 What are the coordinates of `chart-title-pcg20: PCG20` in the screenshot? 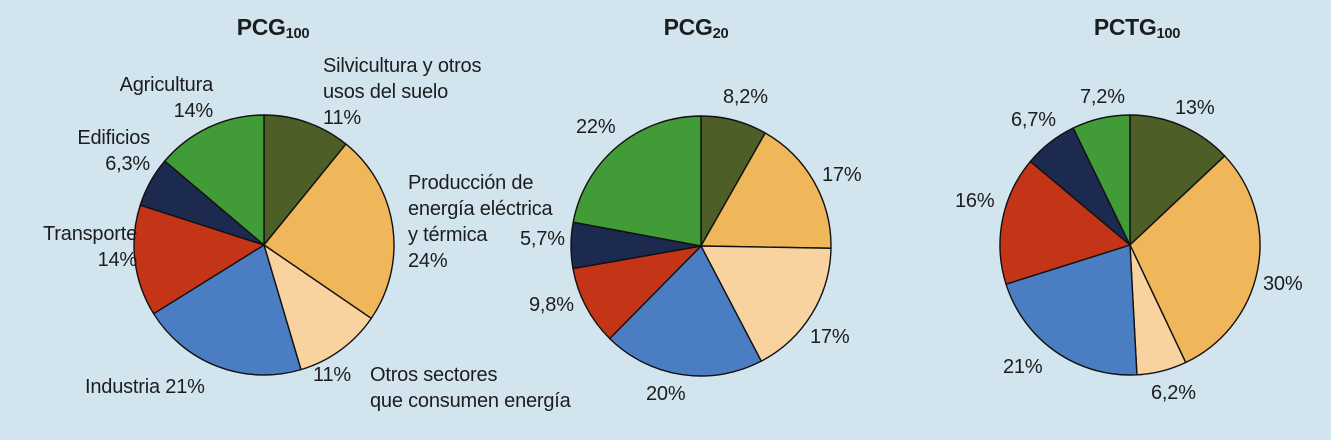 It's located at (696, 28).